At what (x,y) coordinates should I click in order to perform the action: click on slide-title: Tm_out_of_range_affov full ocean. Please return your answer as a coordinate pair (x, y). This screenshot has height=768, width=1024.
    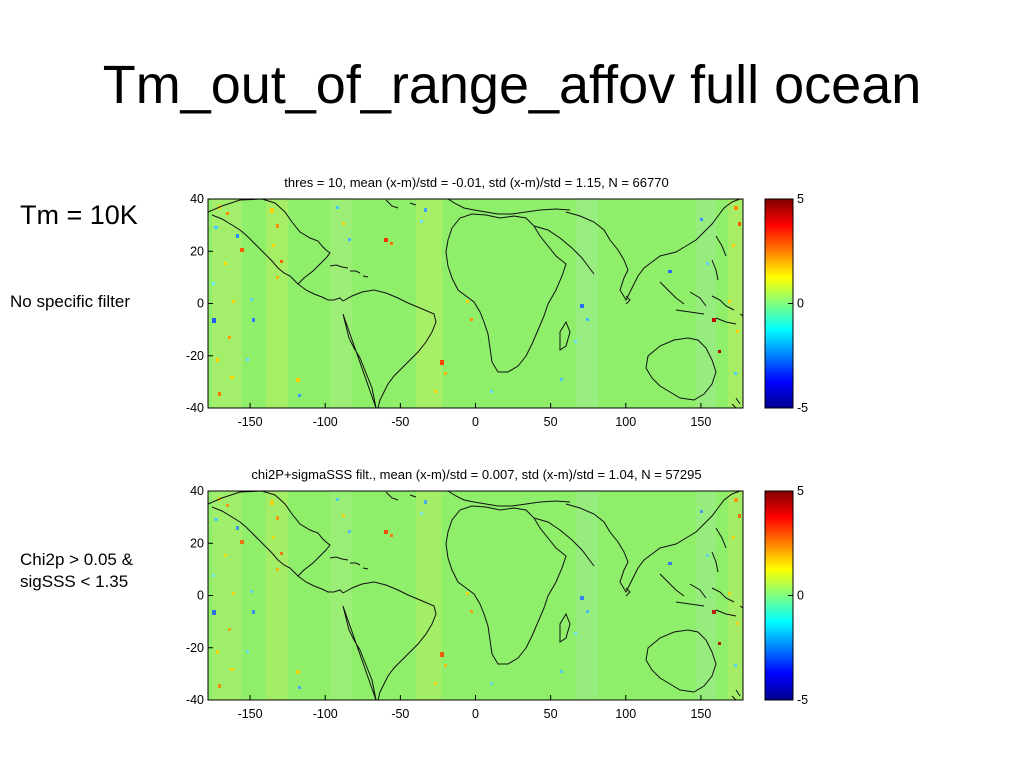
    Looking at the image, I should click on (512, 85).